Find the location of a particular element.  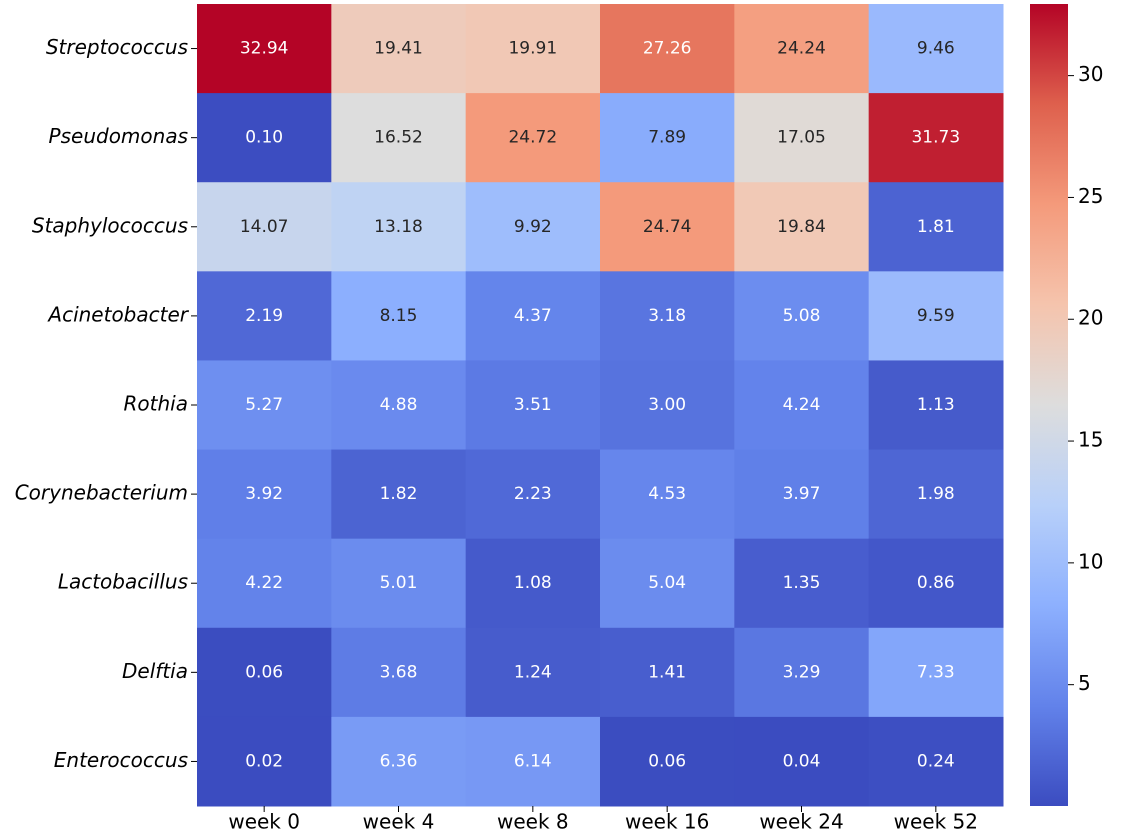

cell-label: 0.86 is located at coordinates (936, 583).